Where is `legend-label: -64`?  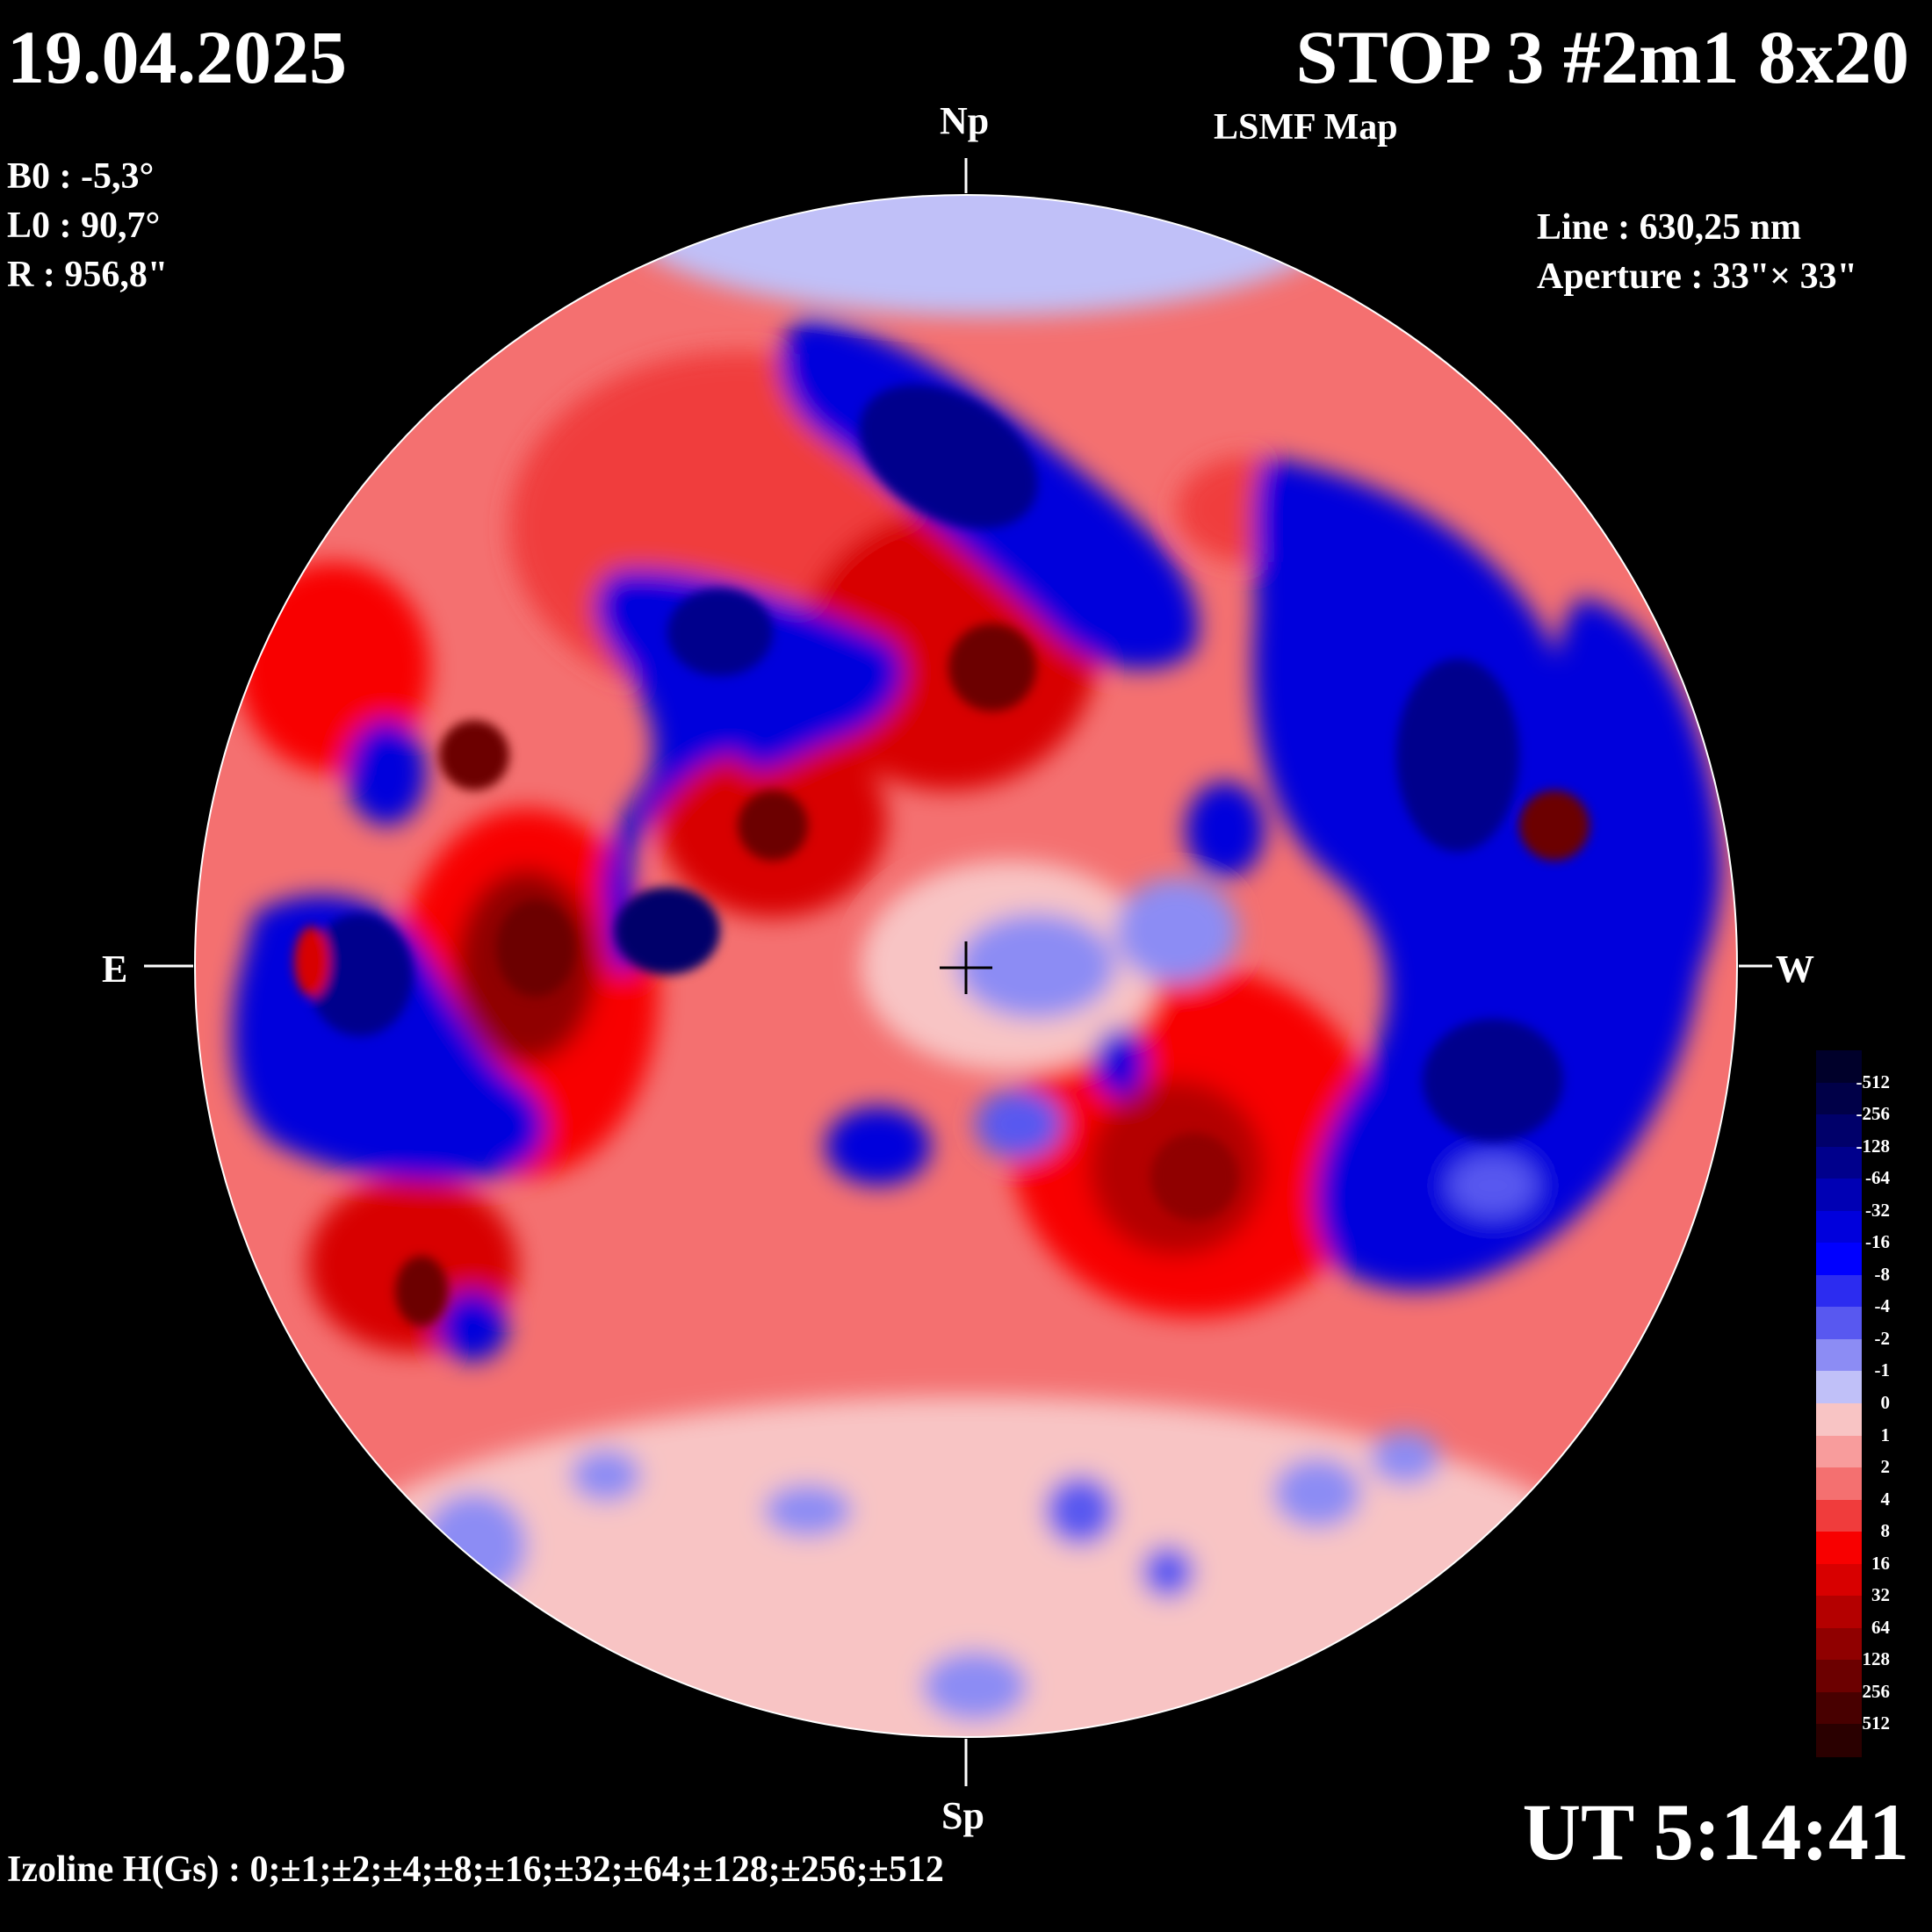 legend-label: -64 is located at coordinates (1878, 1178).